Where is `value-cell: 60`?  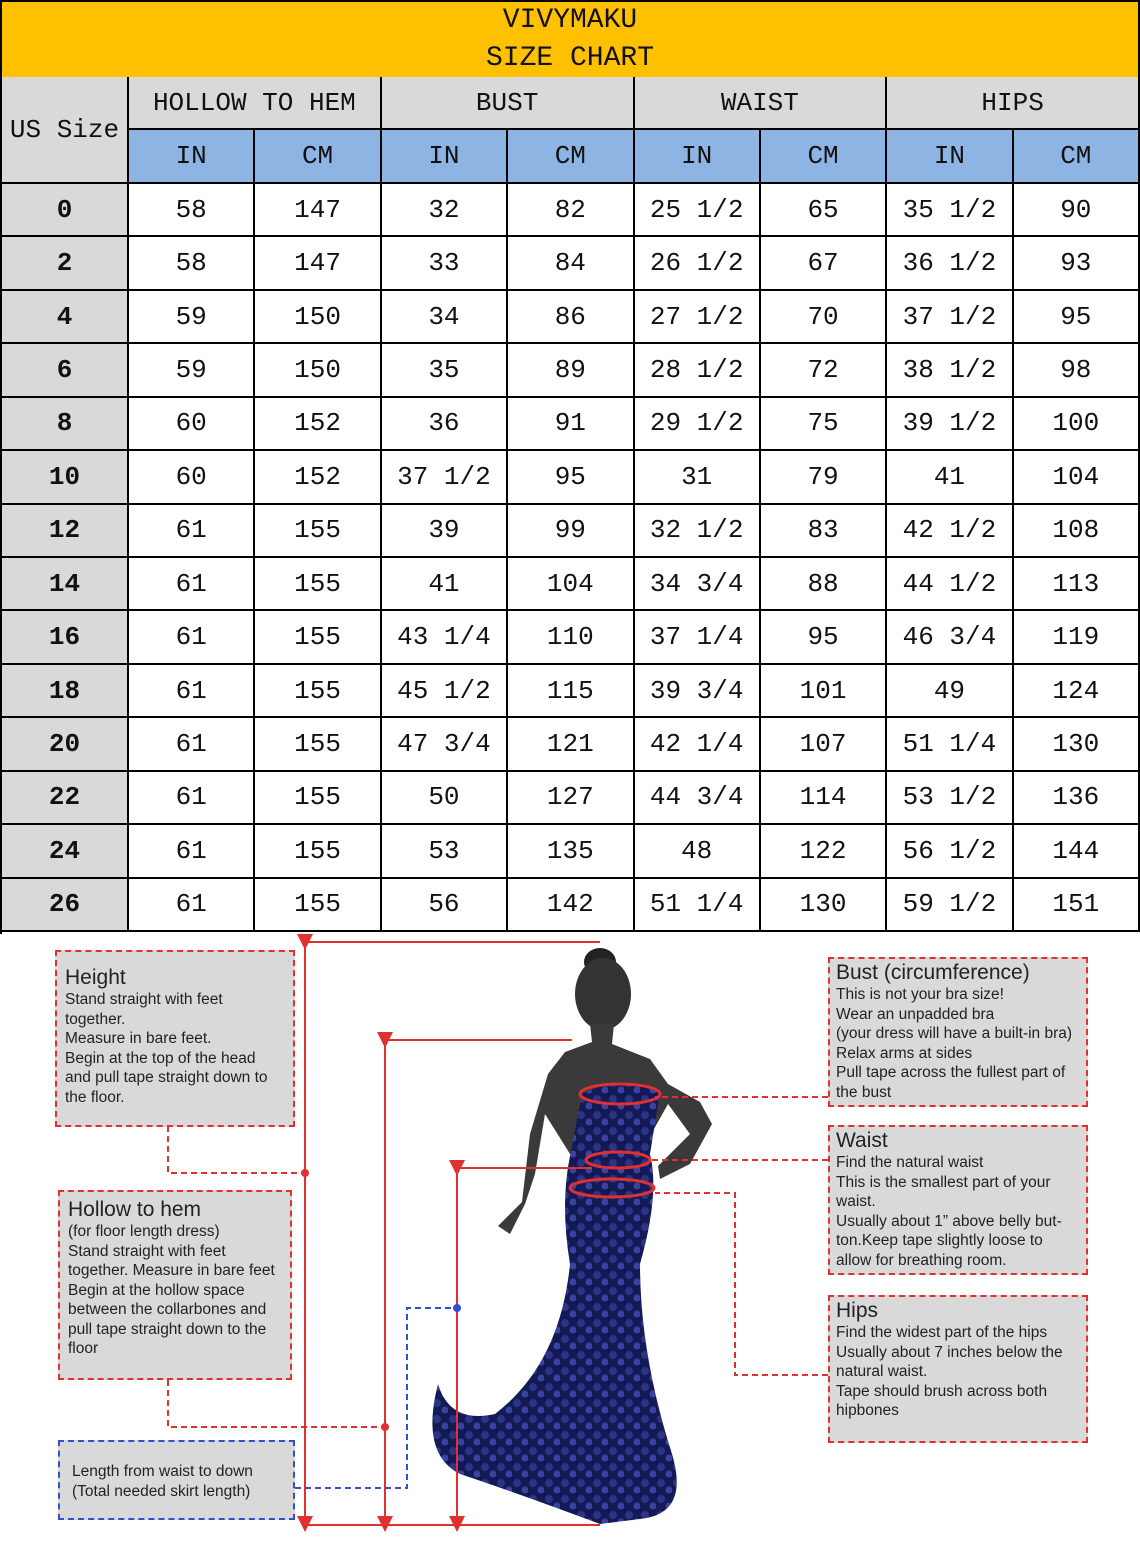 value-cell: 60 is located at coordinates (192, 478).